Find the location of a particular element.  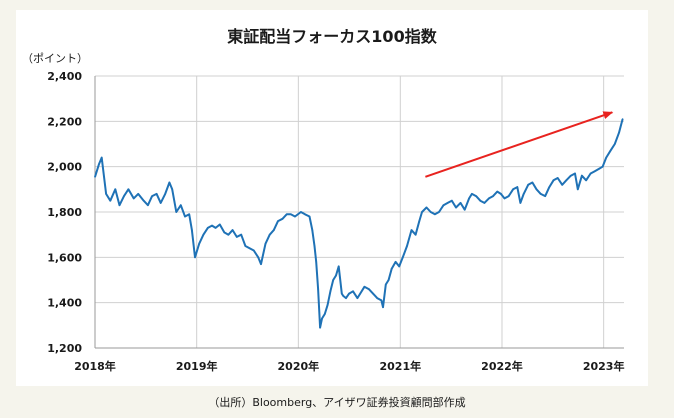

chart-title: 東証配当フォーカス100指数 is located at coordinates (332, 36).